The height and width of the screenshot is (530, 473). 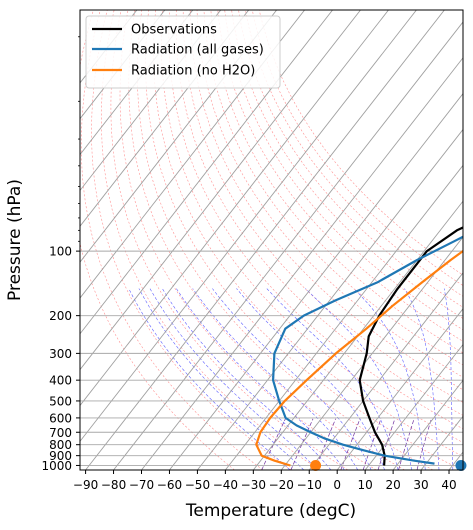 What do you see at coordinates (365, 485) in the screenshot?
I see `x-tick-label: 10` at bounding box center [365, 485].